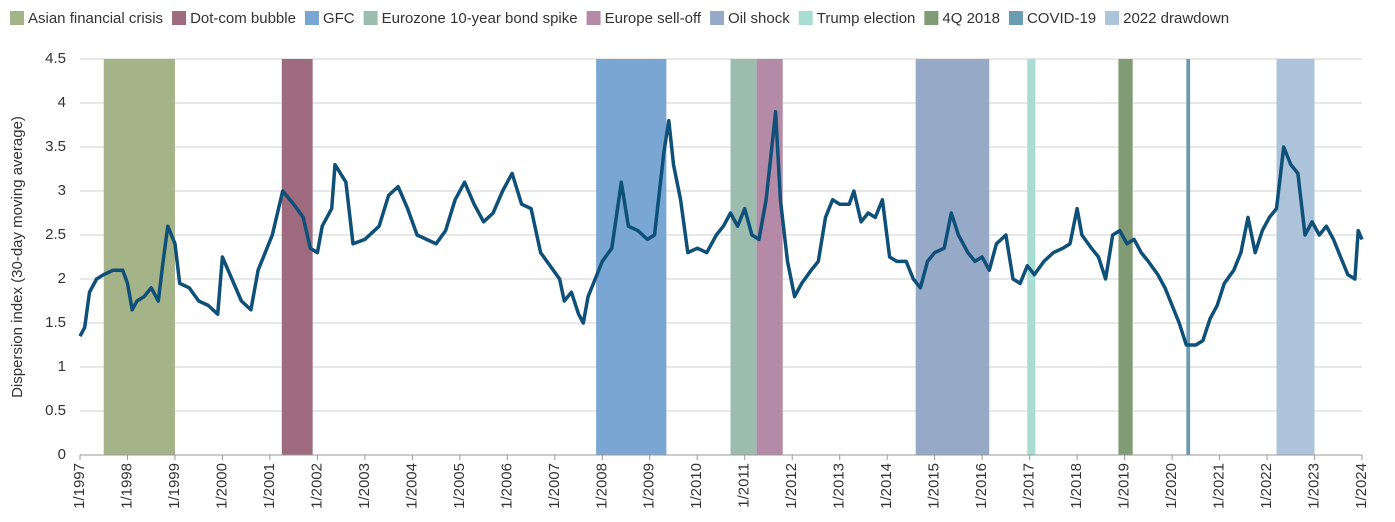 The width and height of the screenshot is (1395, 522). I want to click on y-tick-label: 1.5, so click(55, 322).